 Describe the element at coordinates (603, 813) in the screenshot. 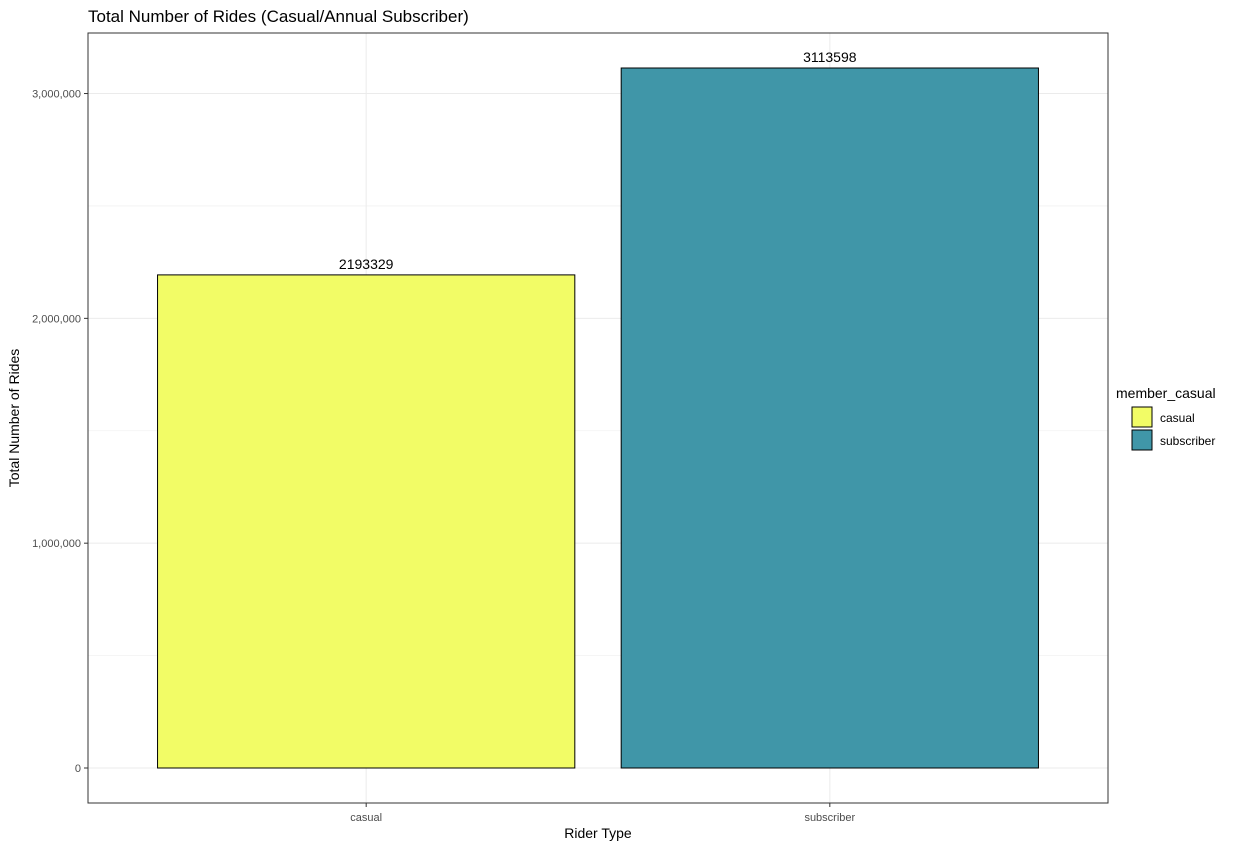

I see `x-axis: casual subscriber` at that location.